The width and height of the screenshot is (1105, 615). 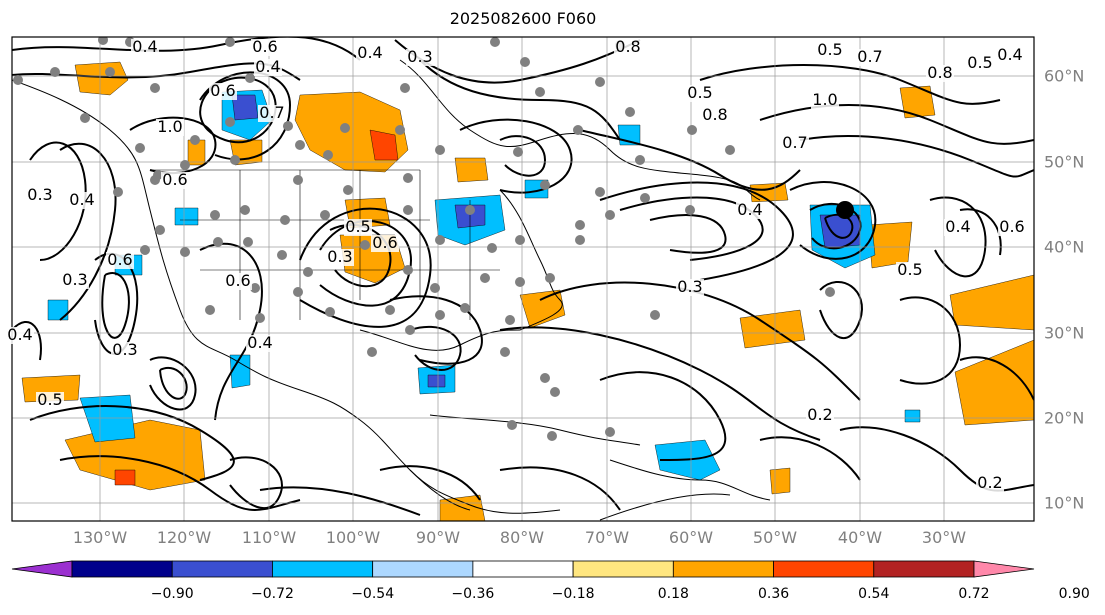 What do you see at coordinates (691, 537) in the screenshot?
I see `longitude-label: 60°W` at bounding box center [691, 537].